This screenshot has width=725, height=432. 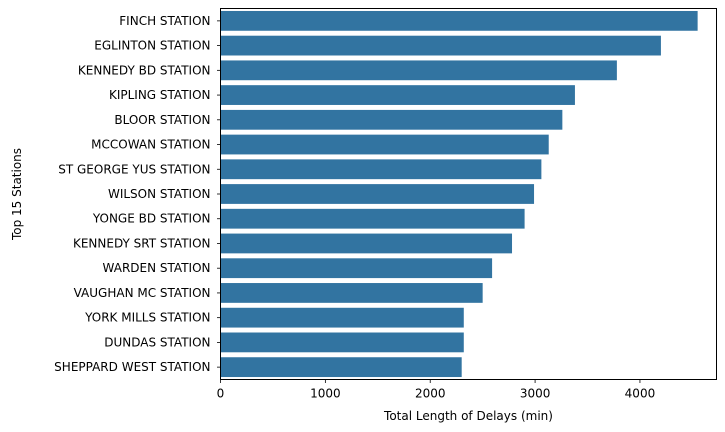 What do you see at coordinates (159, 194) in the screenshot?
I see `y-tick-label: WILSON STATION` at bounding box center [159, 194].